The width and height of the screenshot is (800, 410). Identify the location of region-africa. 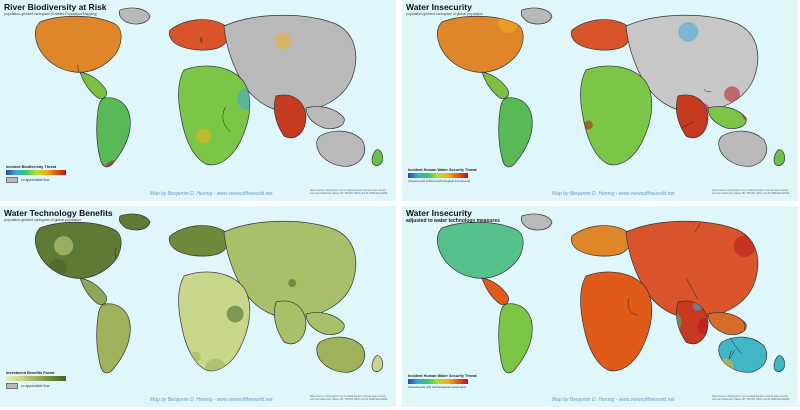
(214, 321).